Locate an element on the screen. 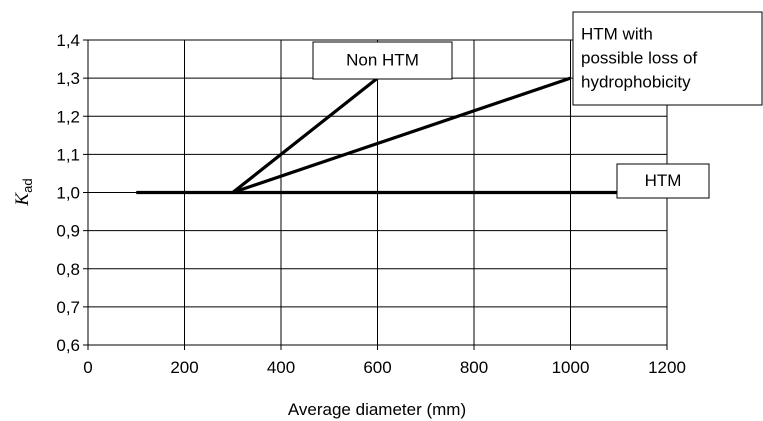  y-axis-label-subscript: ad is located at coordinates (27, 185).